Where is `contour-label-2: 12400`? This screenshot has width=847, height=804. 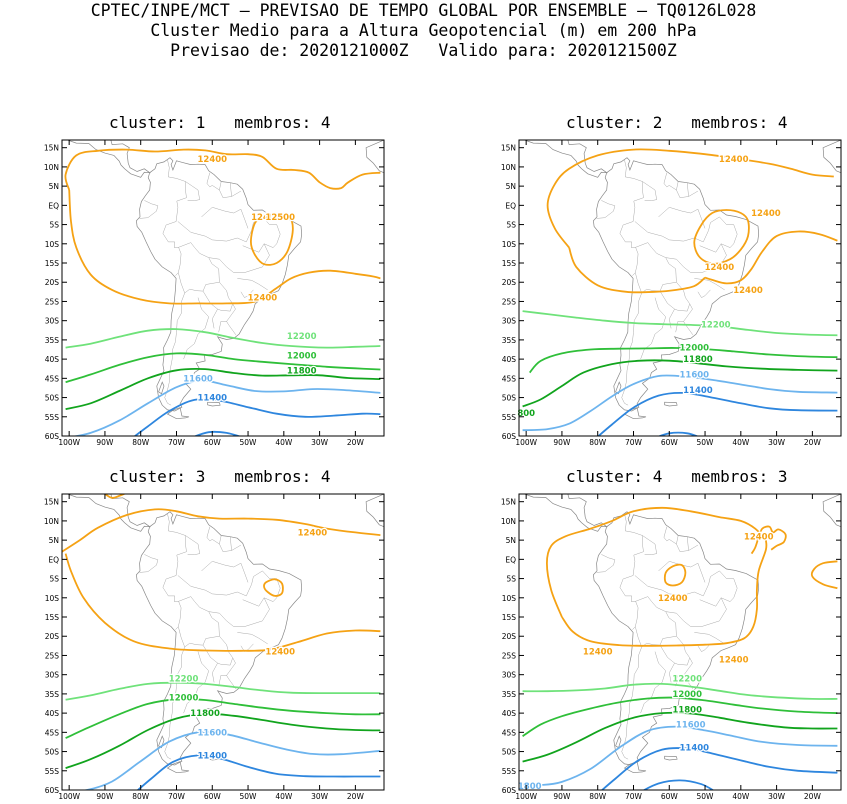
contour-label-2: 12400 is located at coordinates (720, 268).